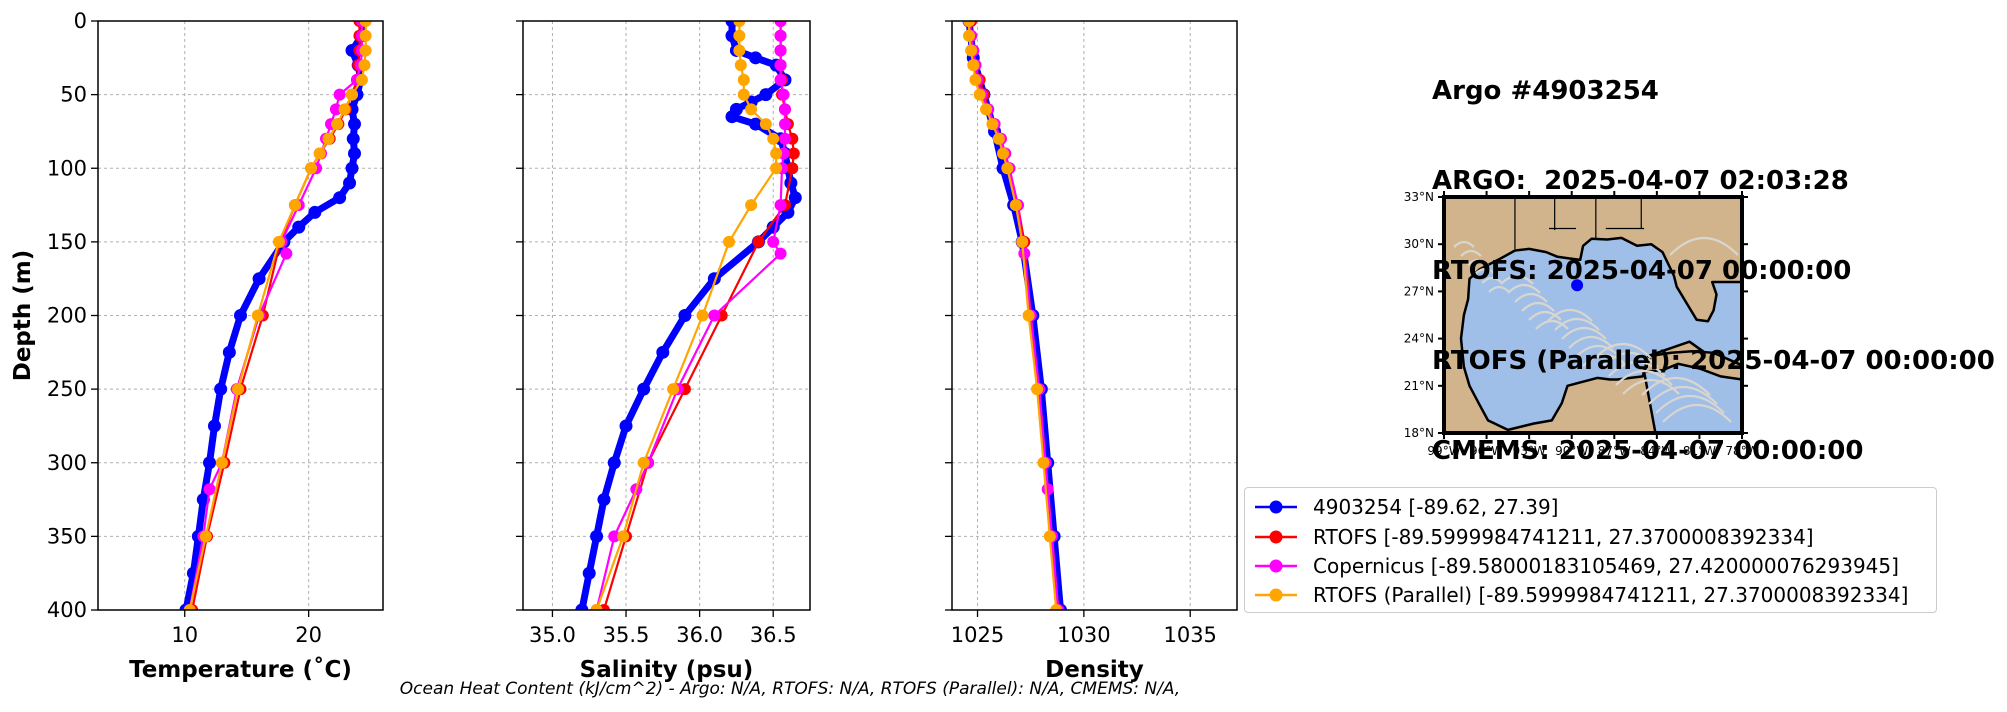  I want to click on y-tick-label: 200, so click(67, 316).